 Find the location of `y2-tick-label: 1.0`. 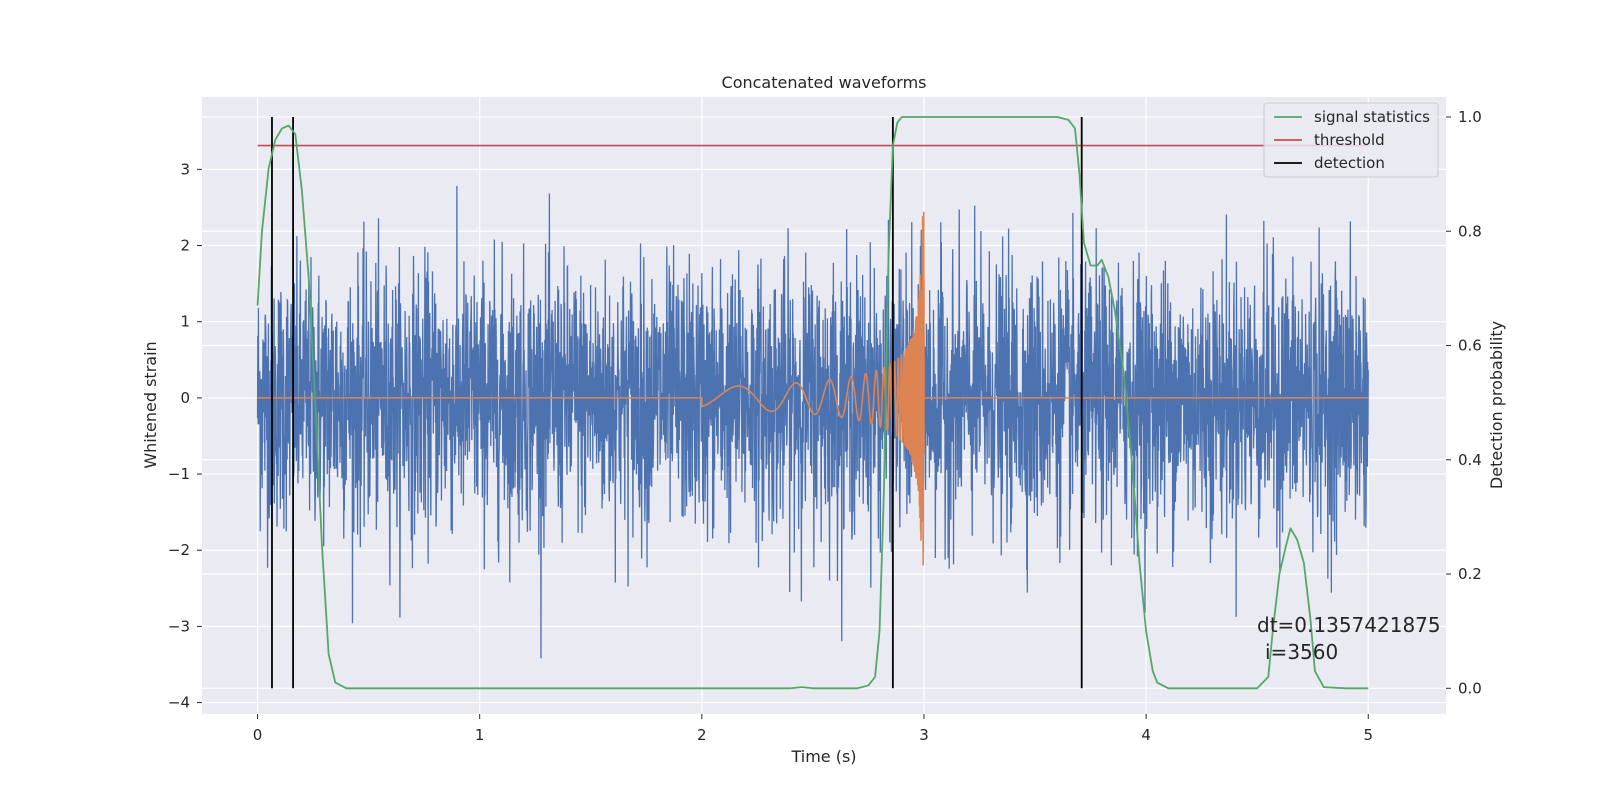

y2-tick-label: 1.0 is located at coordinates (1470, 117).